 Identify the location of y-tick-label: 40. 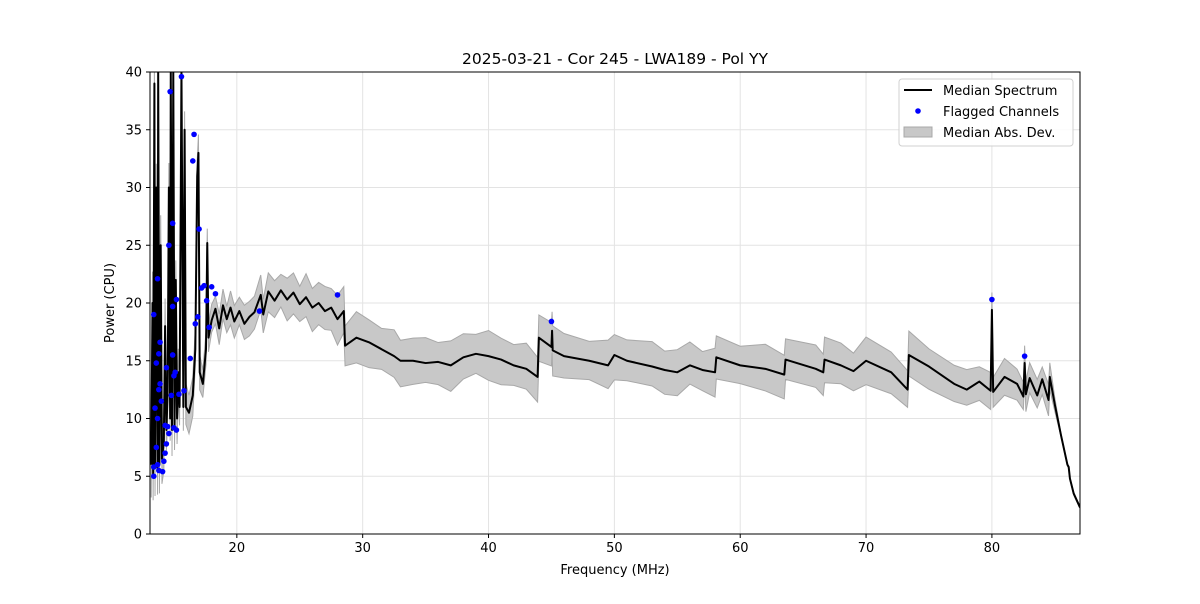
(133, 73).